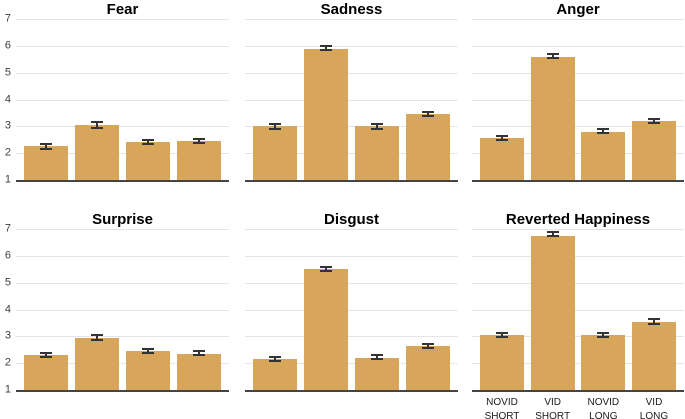 This screenshot has height=419, width=685. I want to click on panel-title: Anger, so click(578, 9).